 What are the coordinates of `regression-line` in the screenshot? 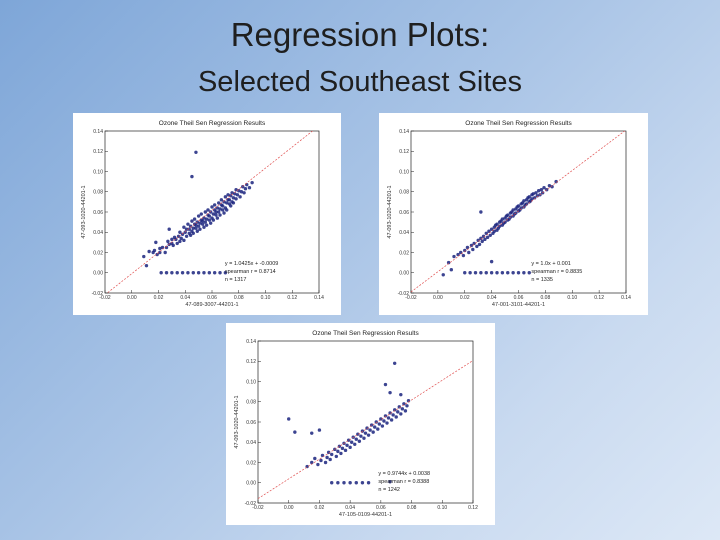 It's located at (210, 212).